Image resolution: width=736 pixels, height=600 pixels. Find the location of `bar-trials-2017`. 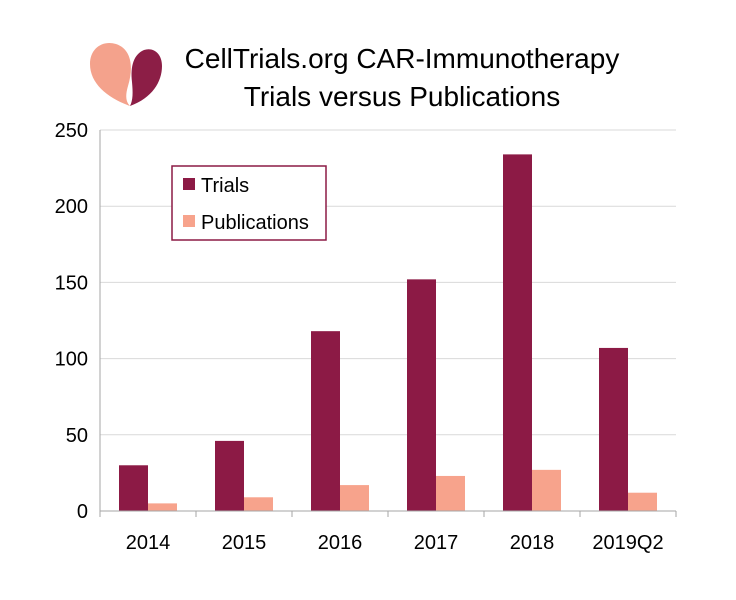

bar-trials-2017 is located at coordinates (421, 395).